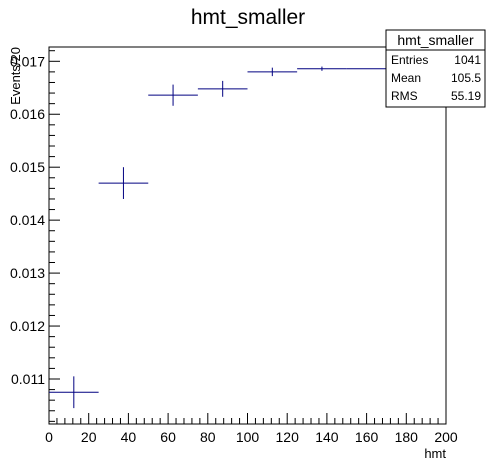  I want to click on y-tick-label: 0.017, so click(27, 61).